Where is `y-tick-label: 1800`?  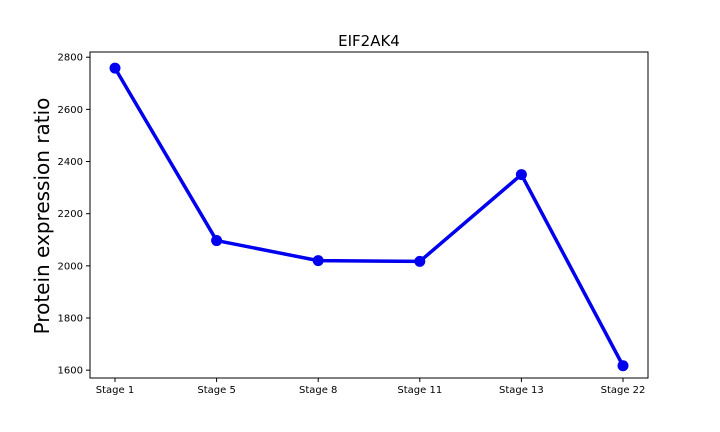
y-tick-label: 1800 is located at coordinates (70, 319).